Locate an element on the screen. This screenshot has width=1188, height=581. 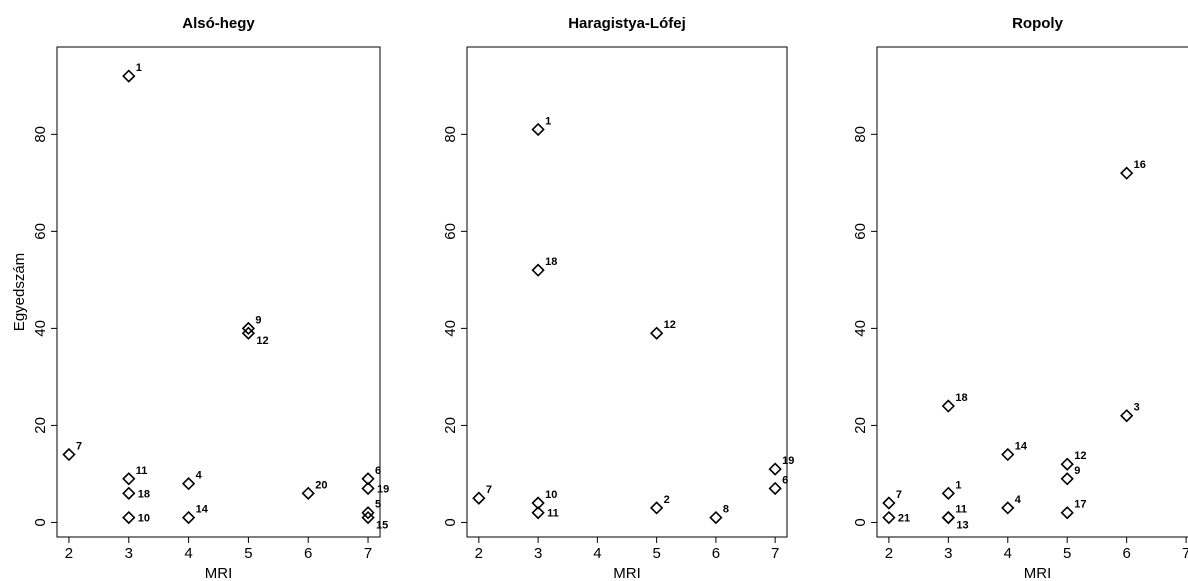
panel-title: Alsó-hegy is located at coordinates (218, 23).